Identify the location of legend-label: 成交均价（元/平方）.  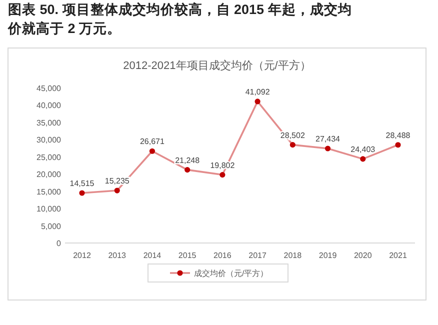
(231, 273).